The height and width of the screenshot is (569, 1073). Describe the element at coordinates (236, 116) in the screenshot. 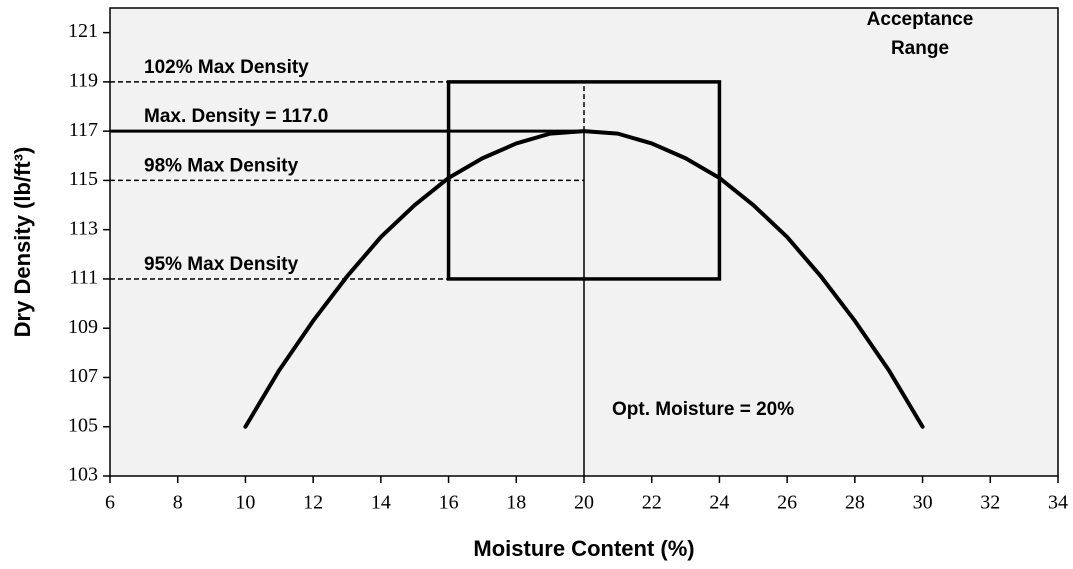

I see `reference-label: Max. Density = 117.0` at that location.